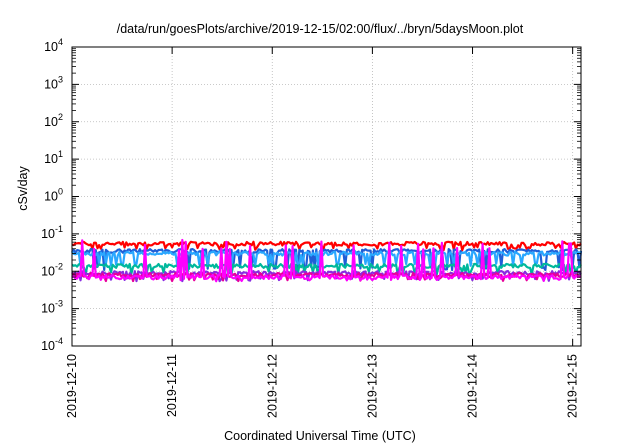 This screenshot has height=448, width=640. What do you see at coordinates (52, 232) in the screenshot?
I see `y-tick-label: 10⁻¹` at bounding box center [52, 232].